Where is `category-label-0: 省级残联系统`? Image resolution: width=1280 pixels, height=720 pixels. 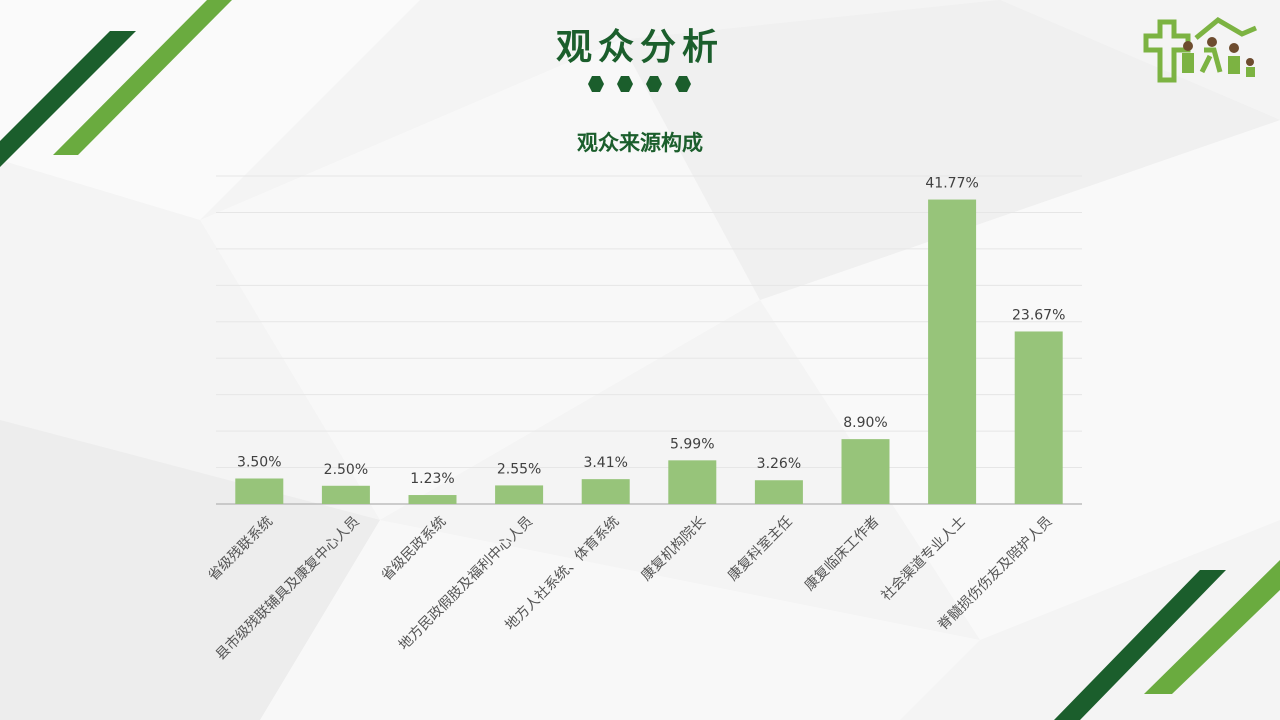 category-label-0: 省级残联系统 is located at coordinates (240, 549).